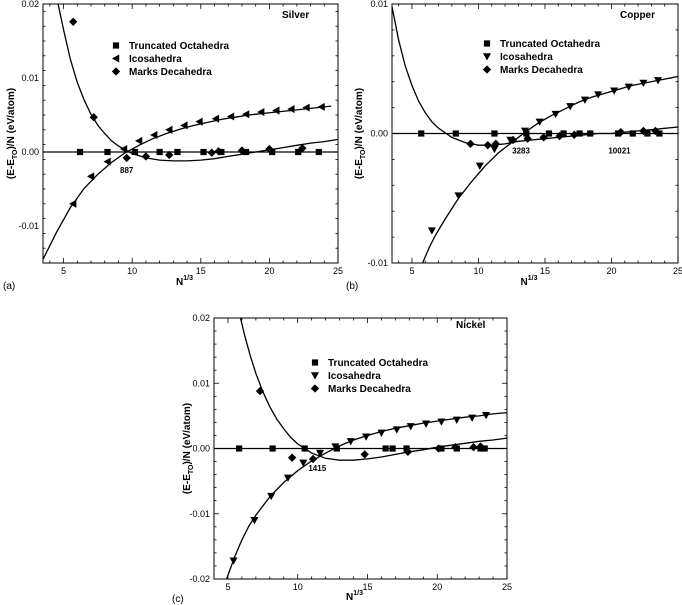 This screenshot has height=605, width=682. I want to click on panel-label: (c), so click(178, 599).